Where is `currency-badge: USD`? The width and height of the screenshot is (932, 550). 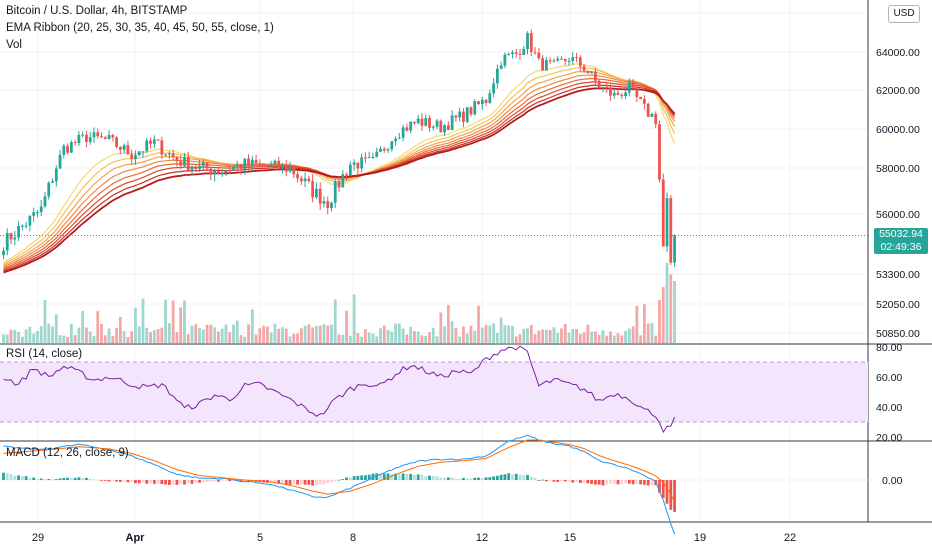
currency-badge: USD is located at coordinates (904, 14).